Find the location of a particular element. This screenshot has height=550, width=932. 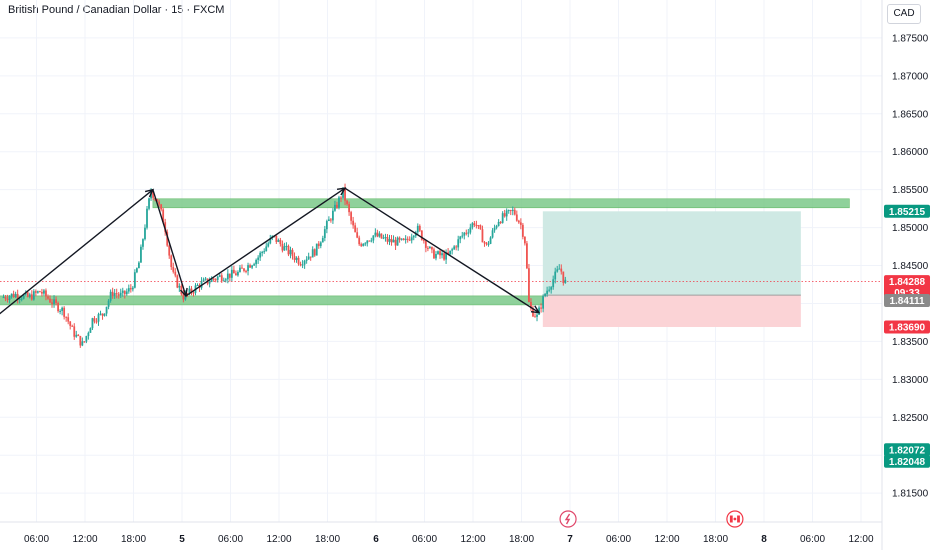

trend-line is located at coordinates (442, 250).